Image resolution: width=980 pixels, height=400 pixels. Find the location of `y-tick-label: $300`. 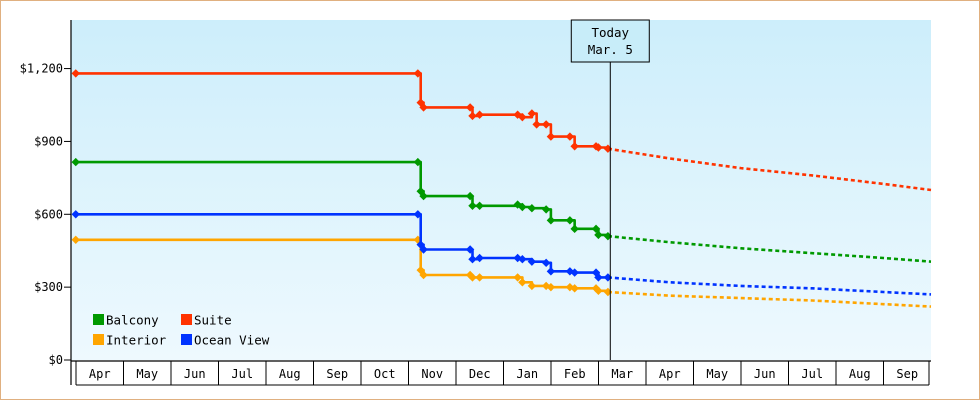

y-tick-label: $300 is located at coordinates (48, 287).